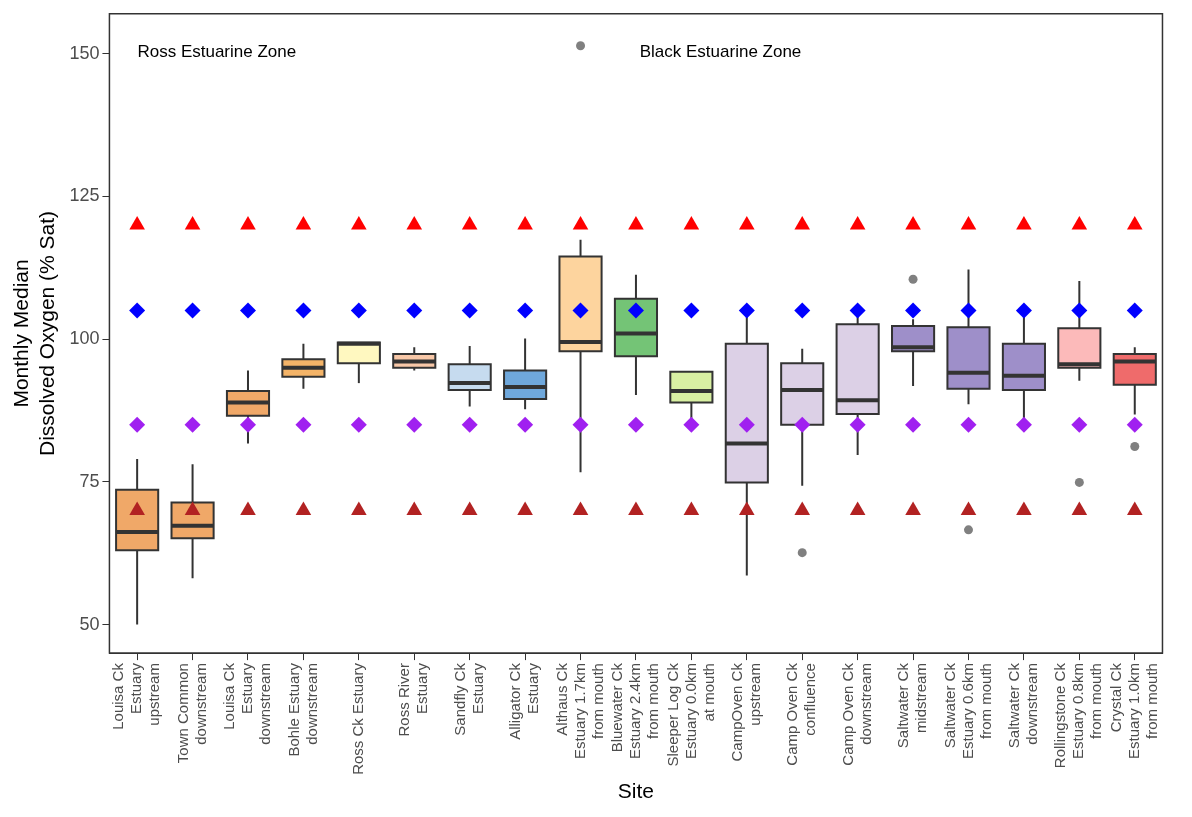  What do you see at coordinates (84, 338) in the screenshot?
I see `y-tick-label: 100` at bounding box center [84, 338].